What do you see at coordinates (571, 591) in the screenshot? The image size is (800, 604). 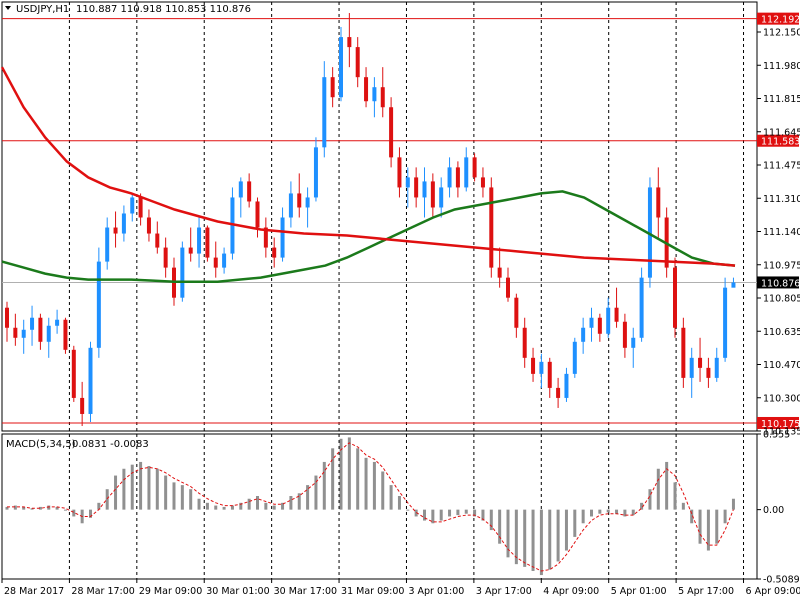 I see `x-tick-label: 4 Apr 09:00` at bounding box center [571, 591].